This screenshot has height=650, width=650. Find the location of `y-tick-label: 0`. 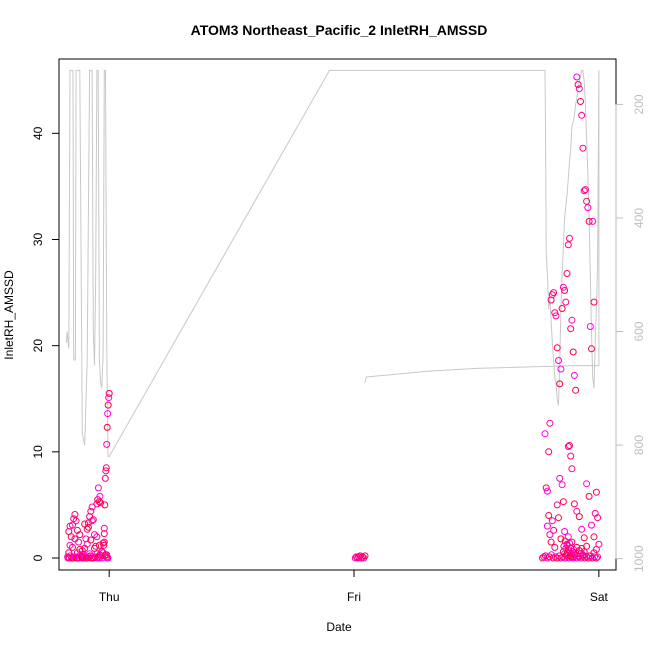

y-tick-label: 0 is located at coordinates (38, 557).